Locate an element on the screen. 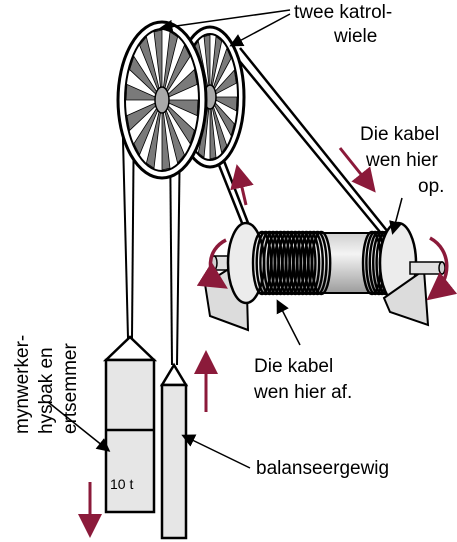 The image size is (457, 542). pointer-cable-up is located at coordinates (396, 216).